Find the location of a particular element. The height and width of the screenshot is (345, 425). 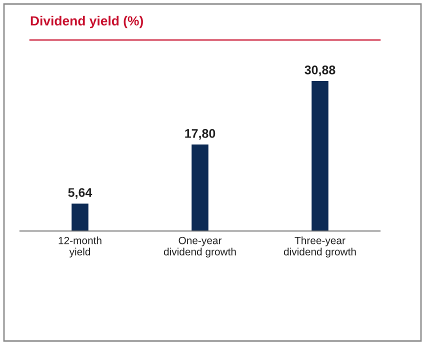

data-label: 30,88 is located at coordinates (320, 71).